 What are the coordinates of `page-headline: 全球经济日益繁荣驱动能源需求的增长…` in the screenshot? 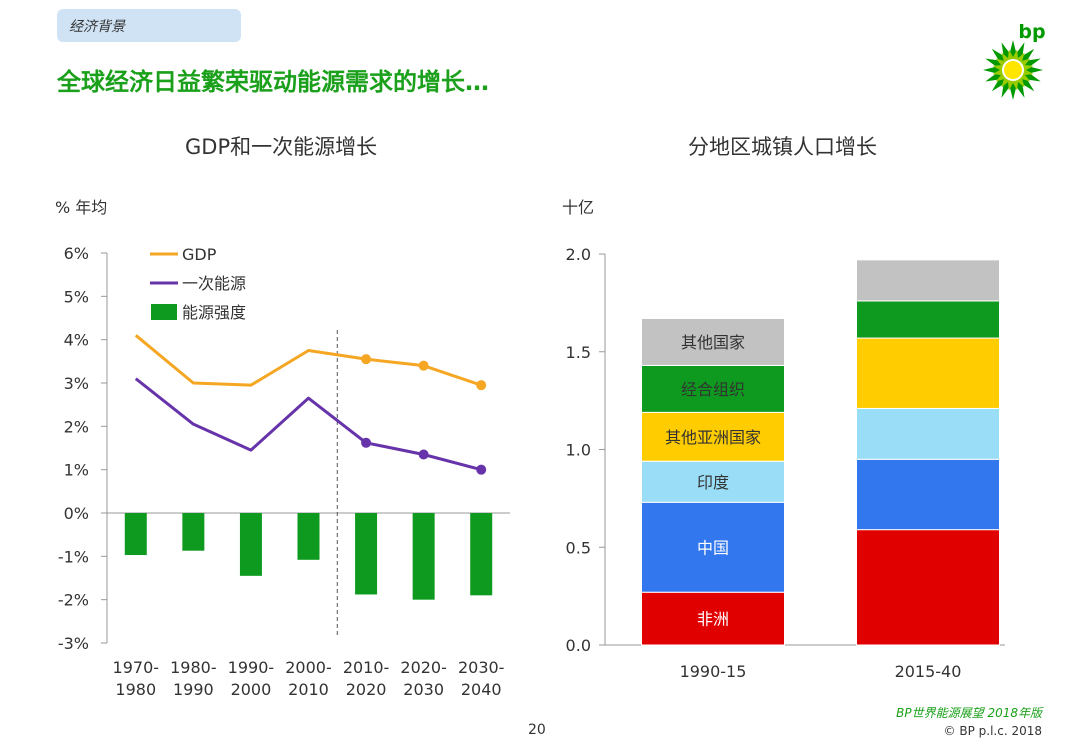 It's located at (273, 82).